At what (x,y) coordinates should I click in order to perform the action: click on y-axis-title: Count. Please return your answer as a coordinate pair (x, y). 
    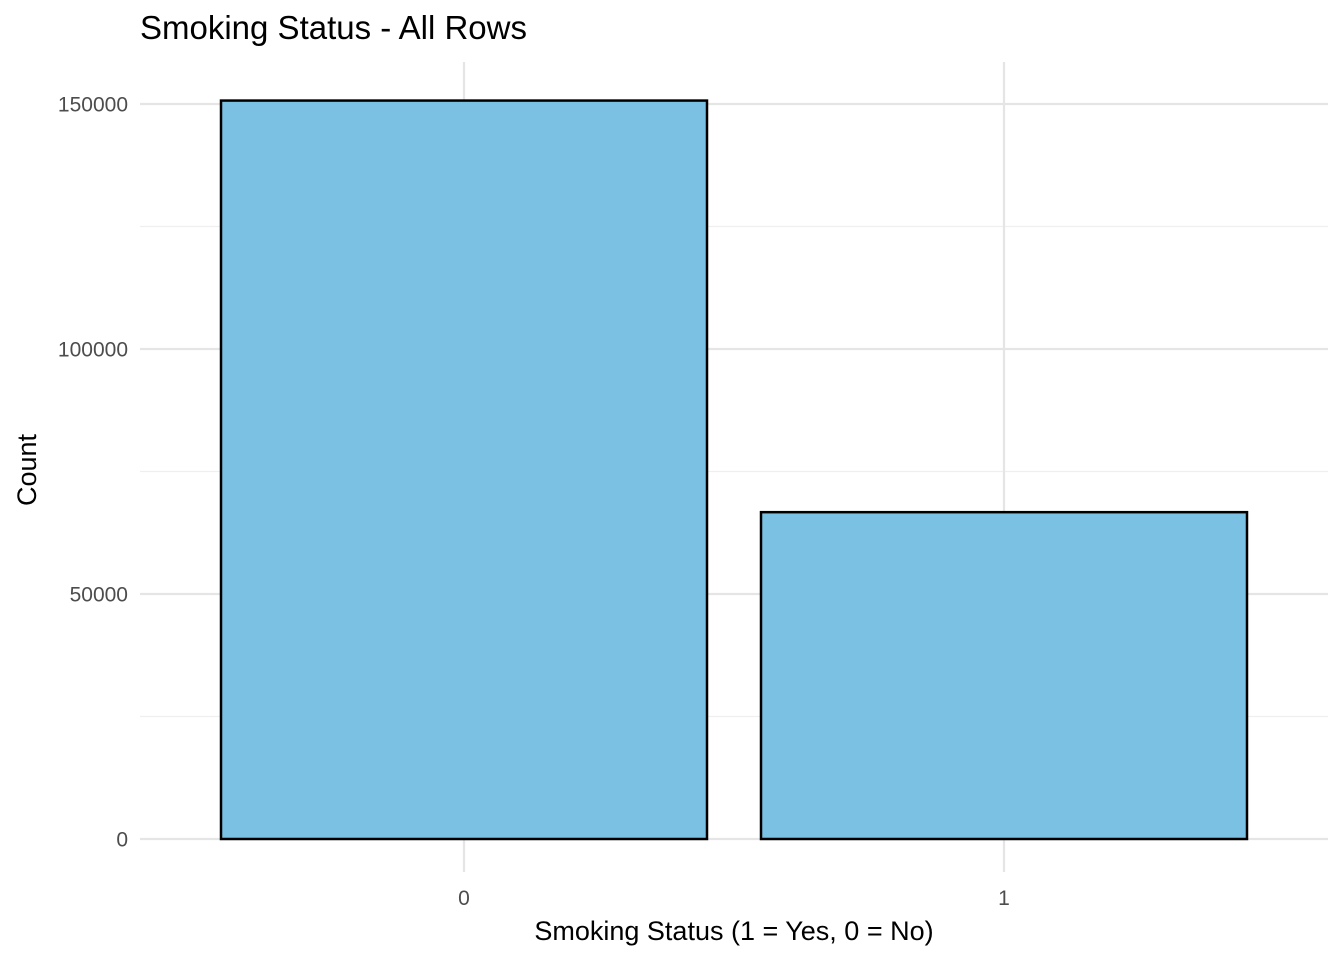
    Looking at the image, I should click on (27, 469).